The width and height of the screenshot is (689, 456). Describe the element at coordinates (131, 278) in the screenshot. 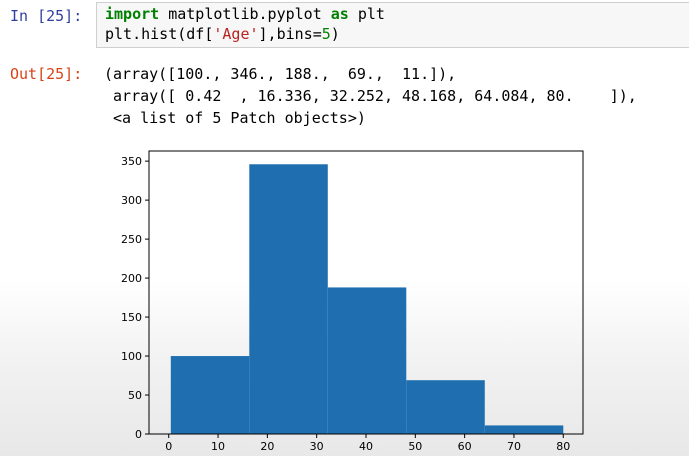

I see `y-tick-label: 200` at that location.